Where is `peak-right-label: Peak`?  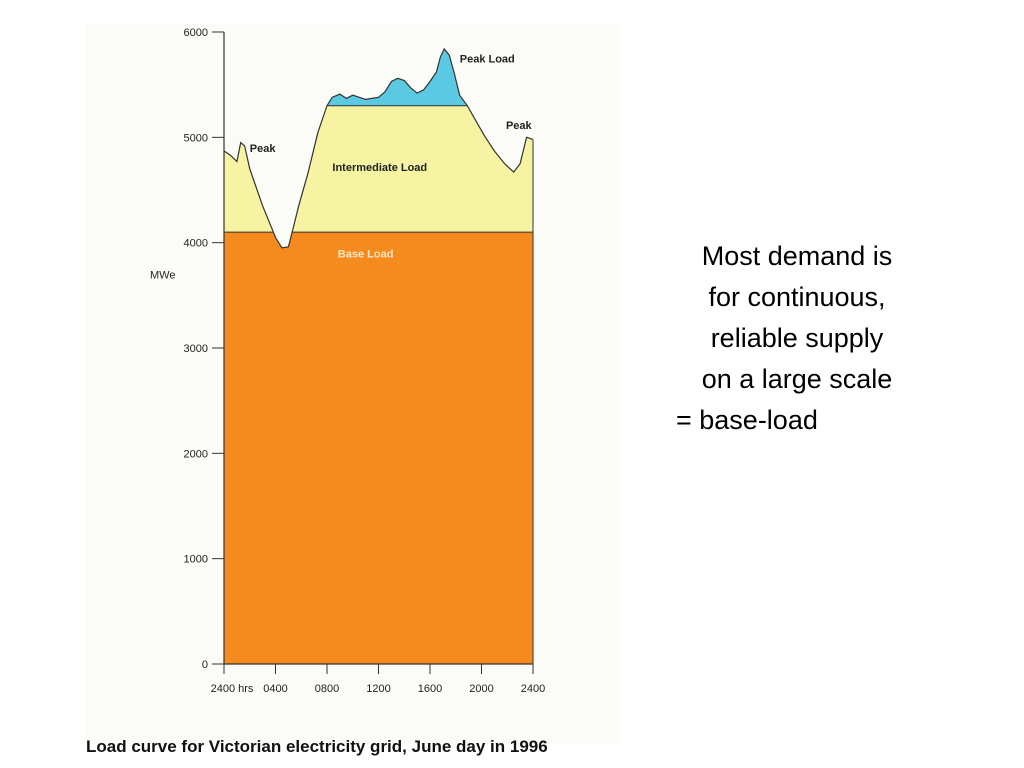 peak-right-label: Peak is located at coordinates (519, 126).